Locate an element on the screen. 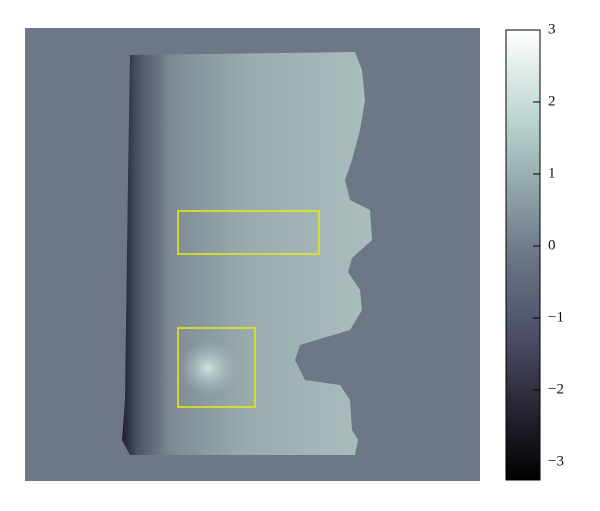 The height and width of the screenshot is (511, 600). colorbar-tick-label: 2 is located at coordinates (552, 101).